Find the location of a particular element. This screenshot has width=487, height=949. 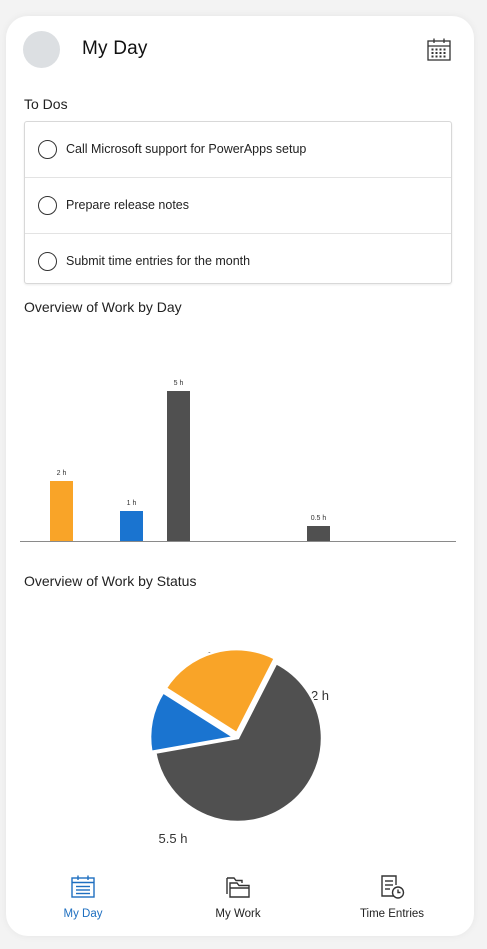

bar-chart-title: Overview of Work by Day is located at coordinates (103, 307).